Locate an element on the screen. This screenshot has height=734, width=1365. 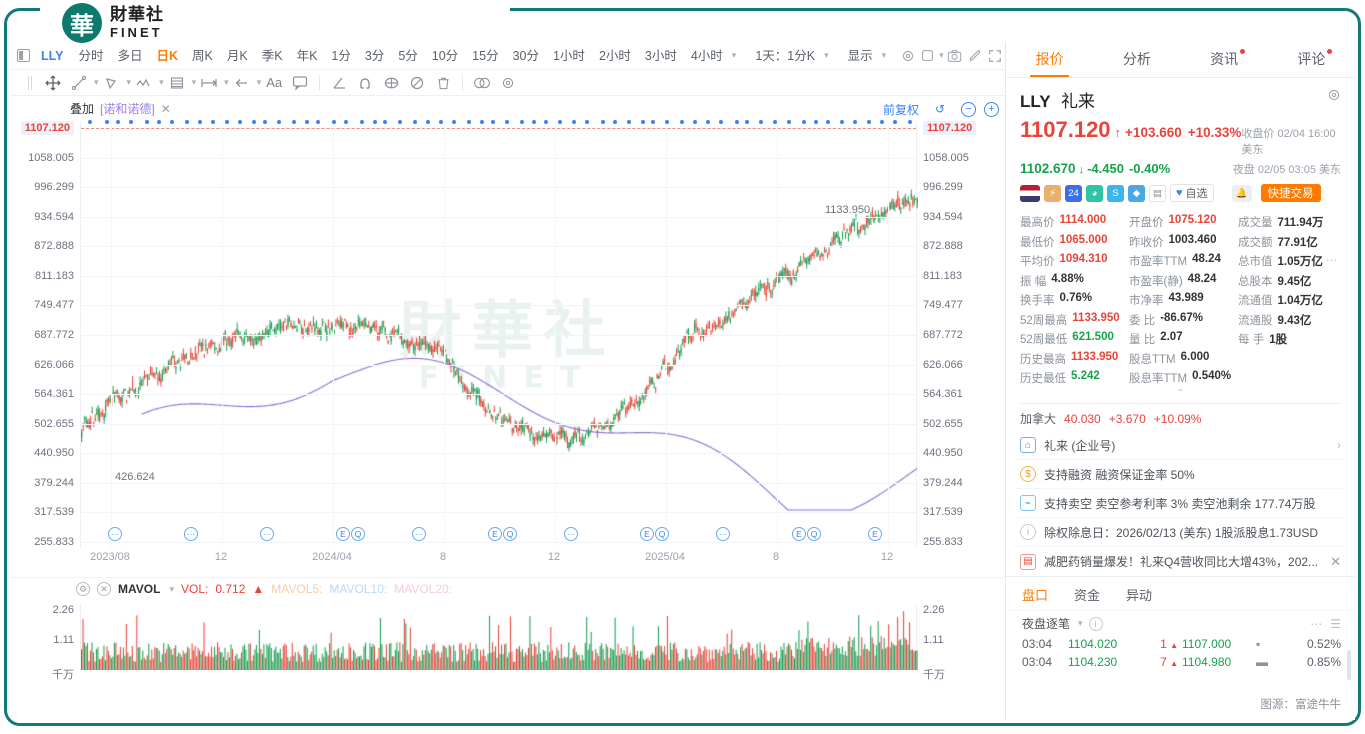
fib-chevron-icon: ▾ is located at coordinates (194, 82).